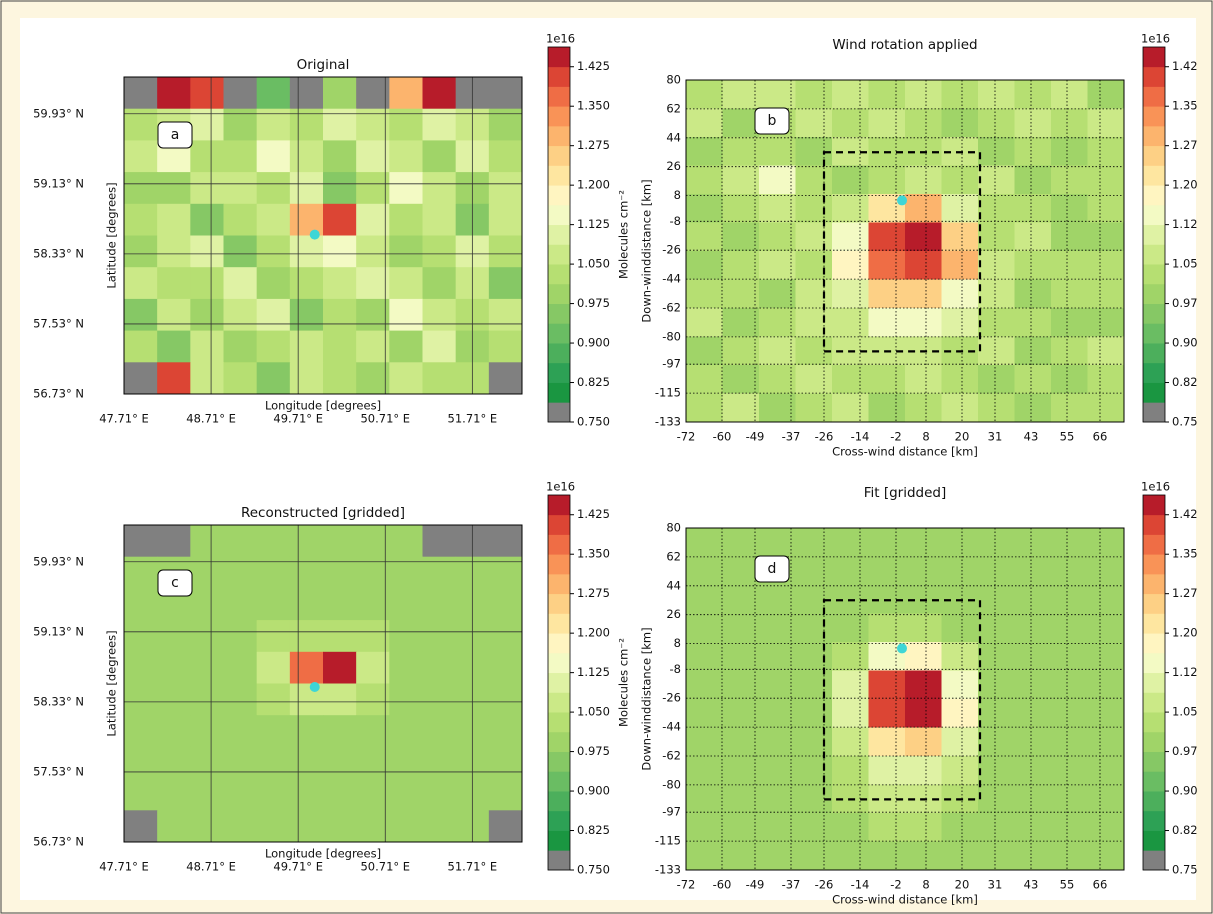 This screenshot has width=1213, height=914. I want to click on x-tick-label: -72, so click(686, 885).